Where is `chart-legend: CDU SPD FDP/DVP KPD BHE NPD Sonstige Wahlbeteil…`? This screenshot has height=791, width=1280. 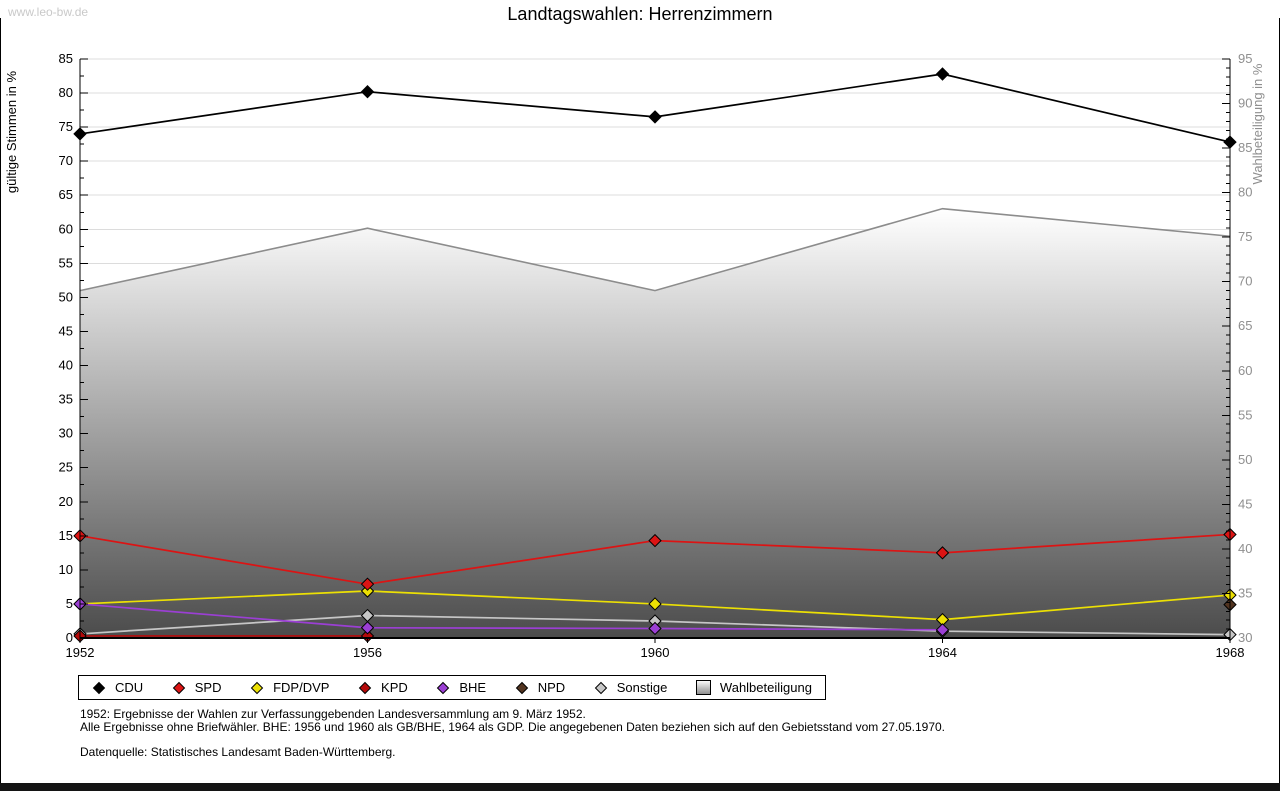 chart-legend: CDU SPD FDP/DVP KPD BHE NPD Sonstige Wahlbeteil… is located at coordinates (452, 687).